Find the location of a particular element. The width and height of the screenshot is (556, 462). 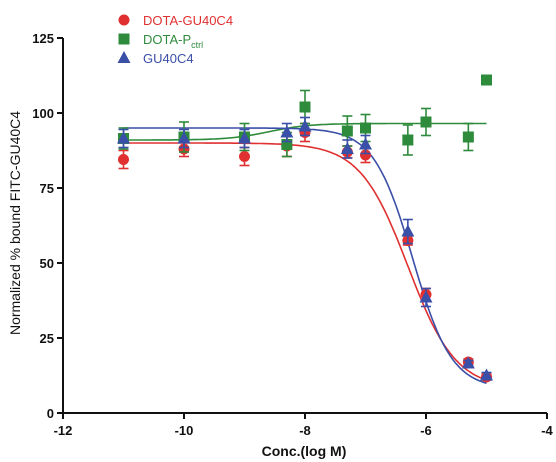

x-tick-label: -4 is located at coordinates (547, 430).